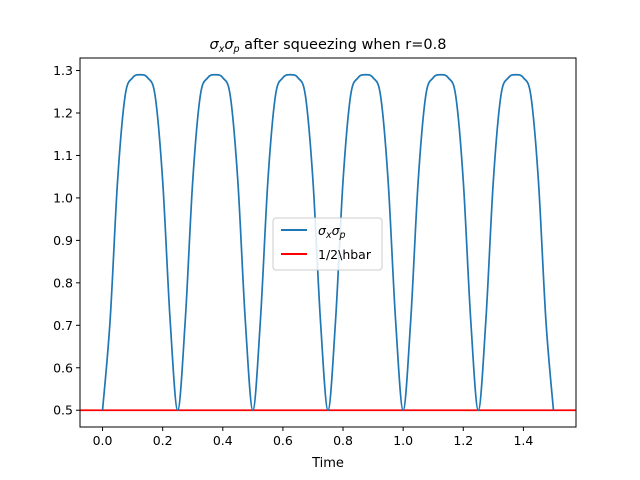  I want to click on legend-label-hbar: 1/2\hbar, so click(345, 254).